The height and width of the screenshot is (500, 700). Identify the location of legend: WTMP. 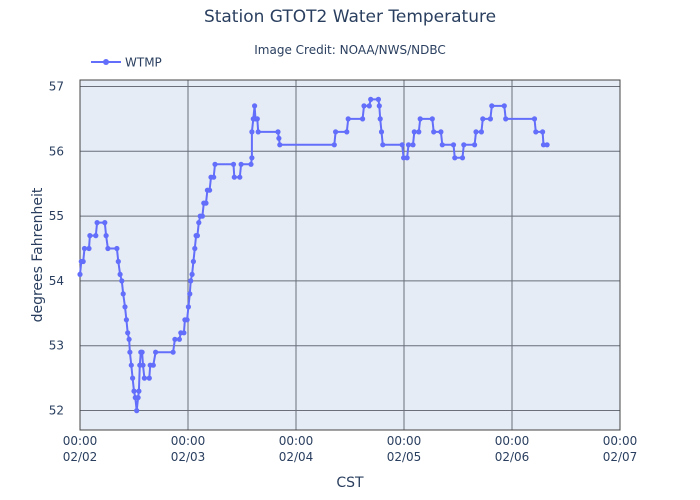
(126, 63).